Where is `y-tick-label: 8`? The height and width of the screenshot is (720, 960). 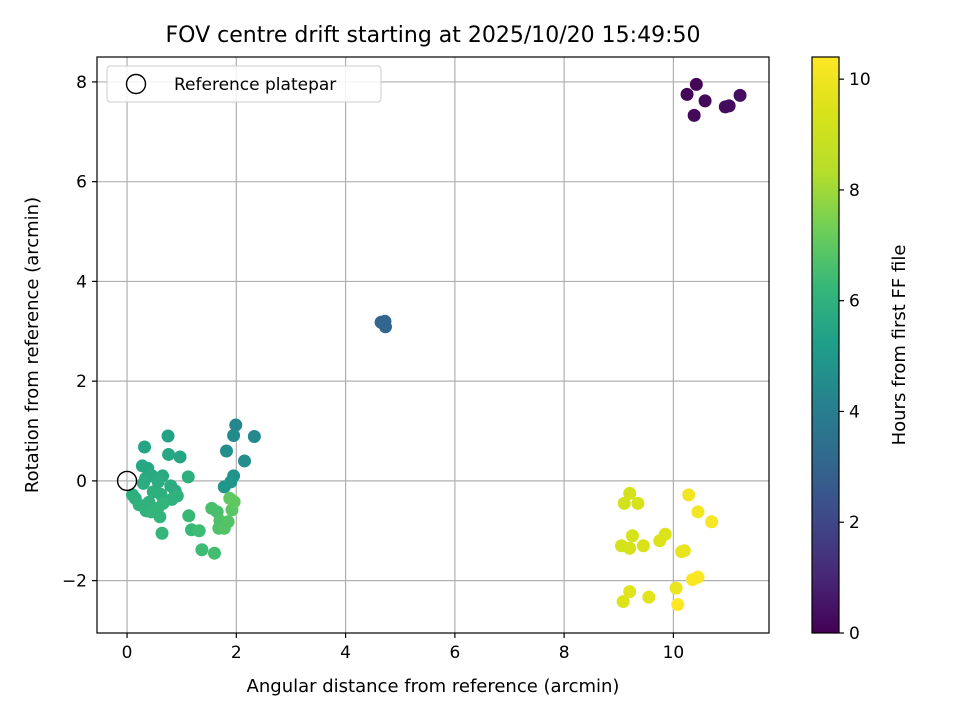 y-tick-label: 8 is located at coordinates (81, 83).